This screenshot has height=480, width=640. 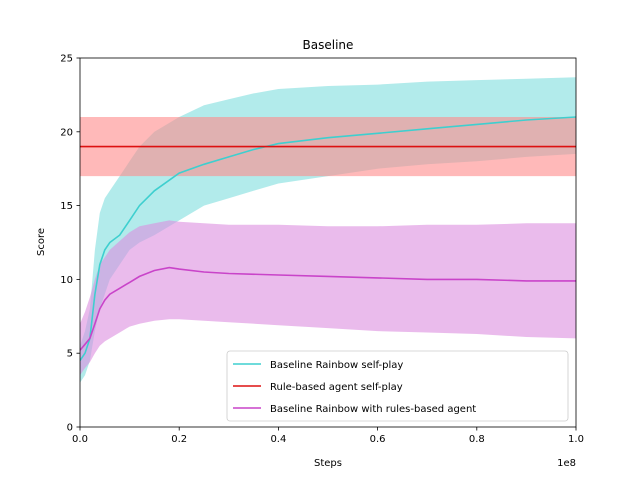 What do you see at coordinates (328, 45) in the screenshot?
I see `chart-title: Baseline` at bounding box center [328, 45].